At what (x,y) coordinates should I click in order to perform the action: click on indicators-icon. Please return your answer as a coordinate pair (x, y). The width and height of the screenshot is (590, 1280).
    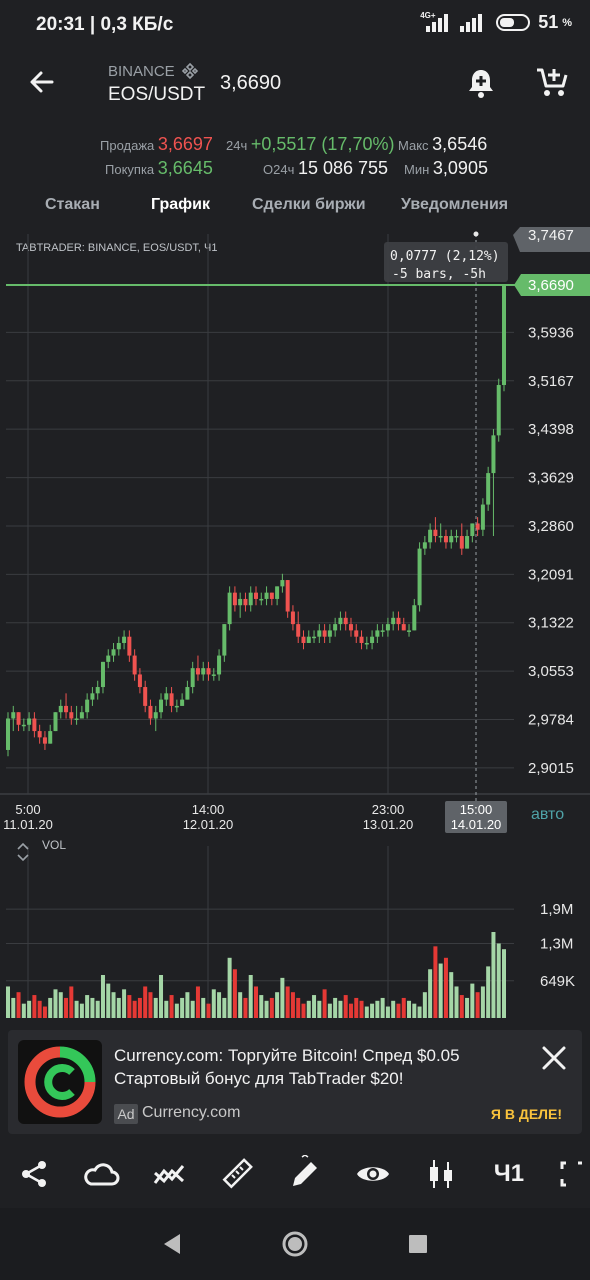
    Looking at the image, I should click on (169, 1174).